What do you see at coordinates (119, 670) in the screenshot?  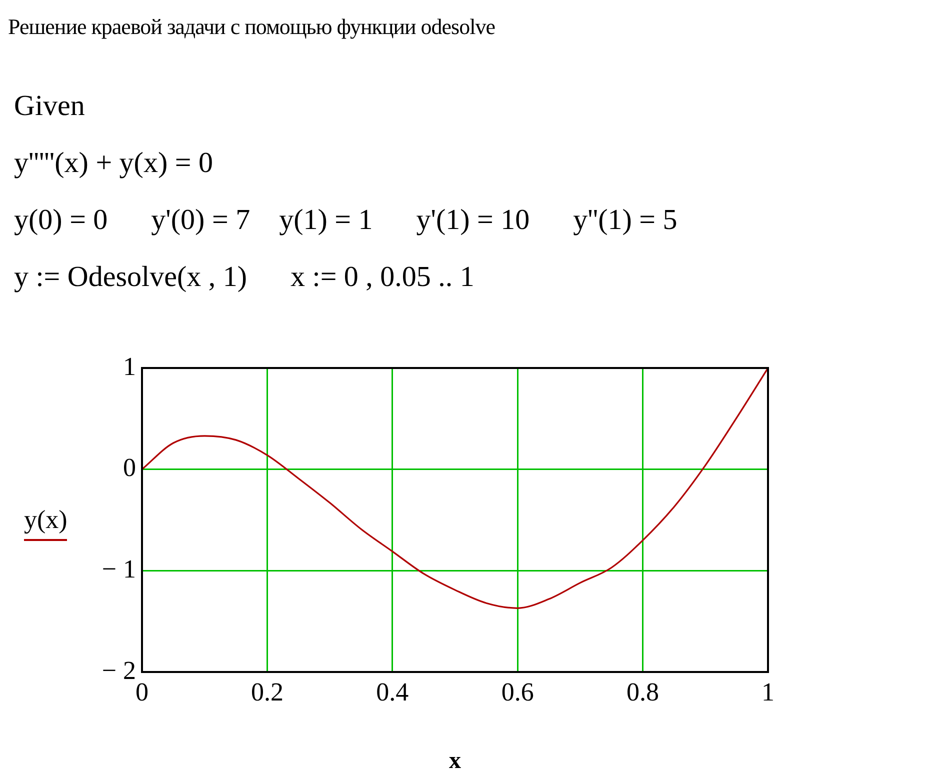 I see `y-tick-label: − 2` at bounding box center [119, 670].